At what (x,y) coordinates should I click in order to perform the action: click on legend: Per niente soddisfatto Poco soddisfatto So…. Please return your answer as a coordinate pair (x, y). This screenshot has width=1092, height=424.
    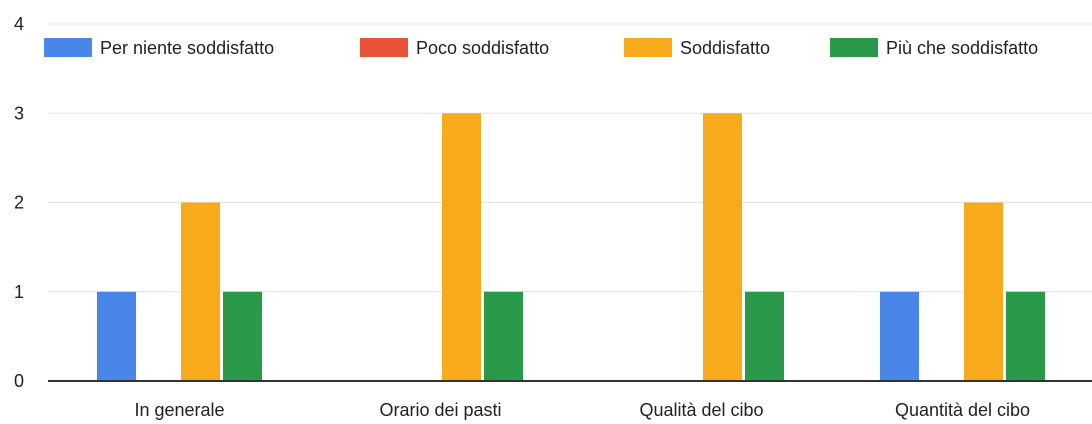
    Looking at the image, I should click on (541, 48).